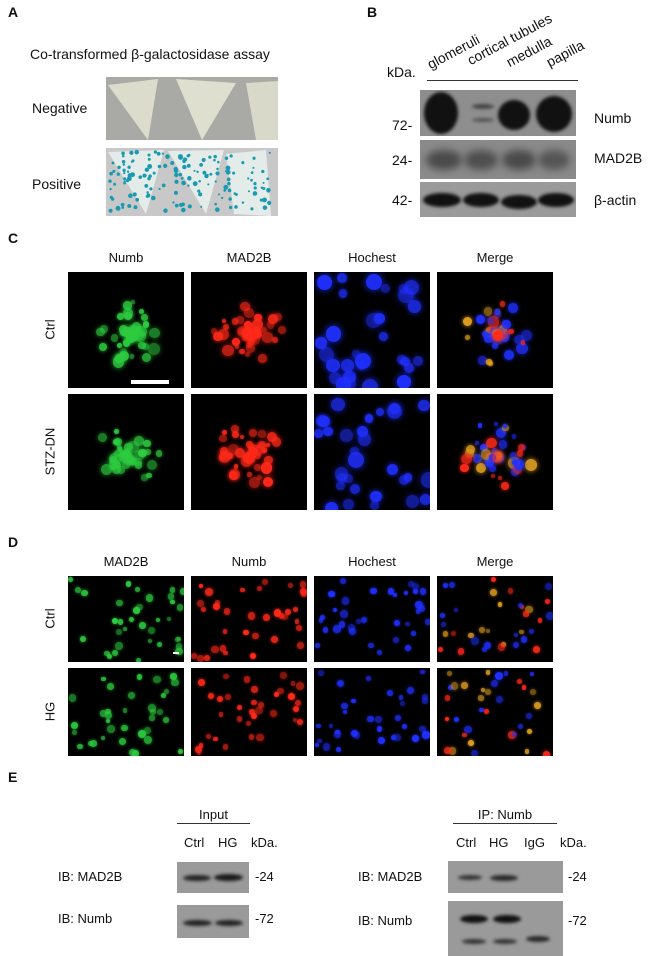 This screenshot has width=652, height=956. I want to click on input-ib-mad2b: IB: MAD2B, so click(90, 876).